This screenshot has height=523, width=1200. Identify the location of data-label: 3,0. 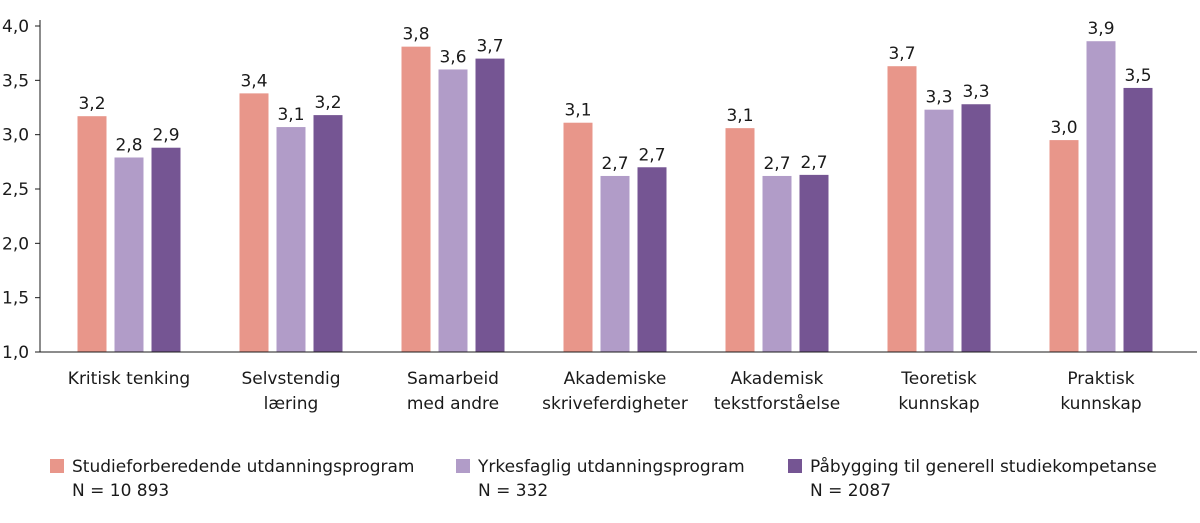
(1063, 128).